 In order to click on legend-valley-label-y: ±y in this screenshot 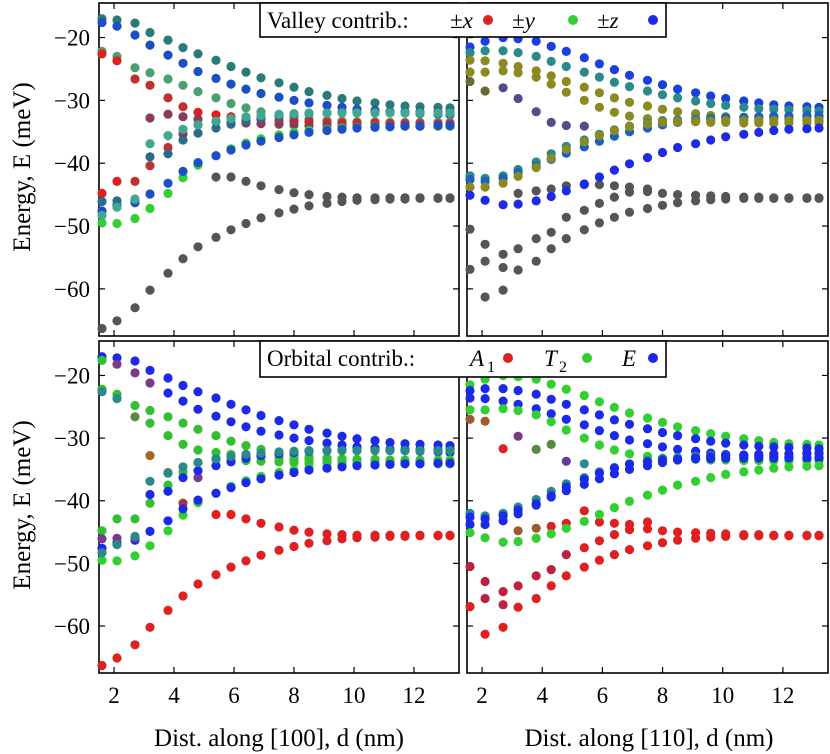, I will do `click(524, 20)`.